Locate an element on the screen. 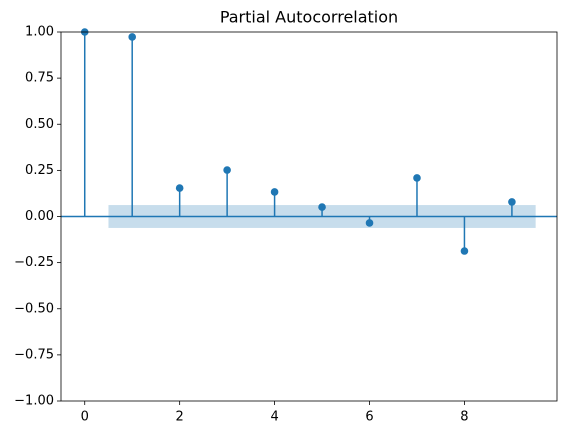  y-tick-label: 0.50 is located at coordinates (39, 124).